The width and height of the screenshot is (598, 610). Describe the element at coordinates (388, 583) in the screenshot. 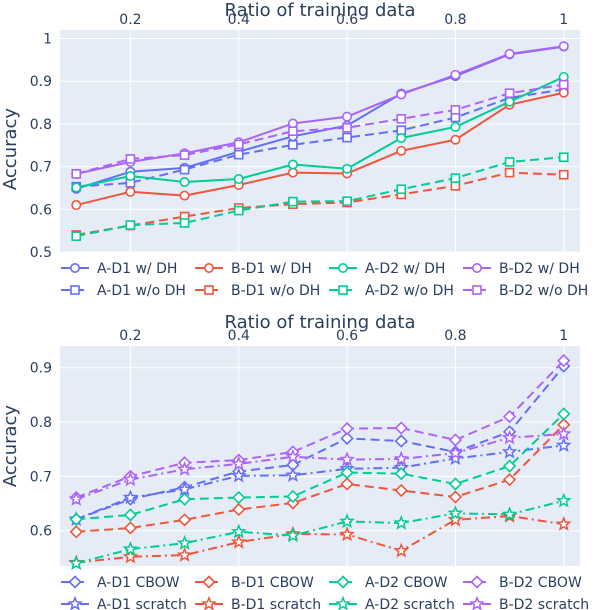

I see `legend-item: A-D2 CBOW` at that location.